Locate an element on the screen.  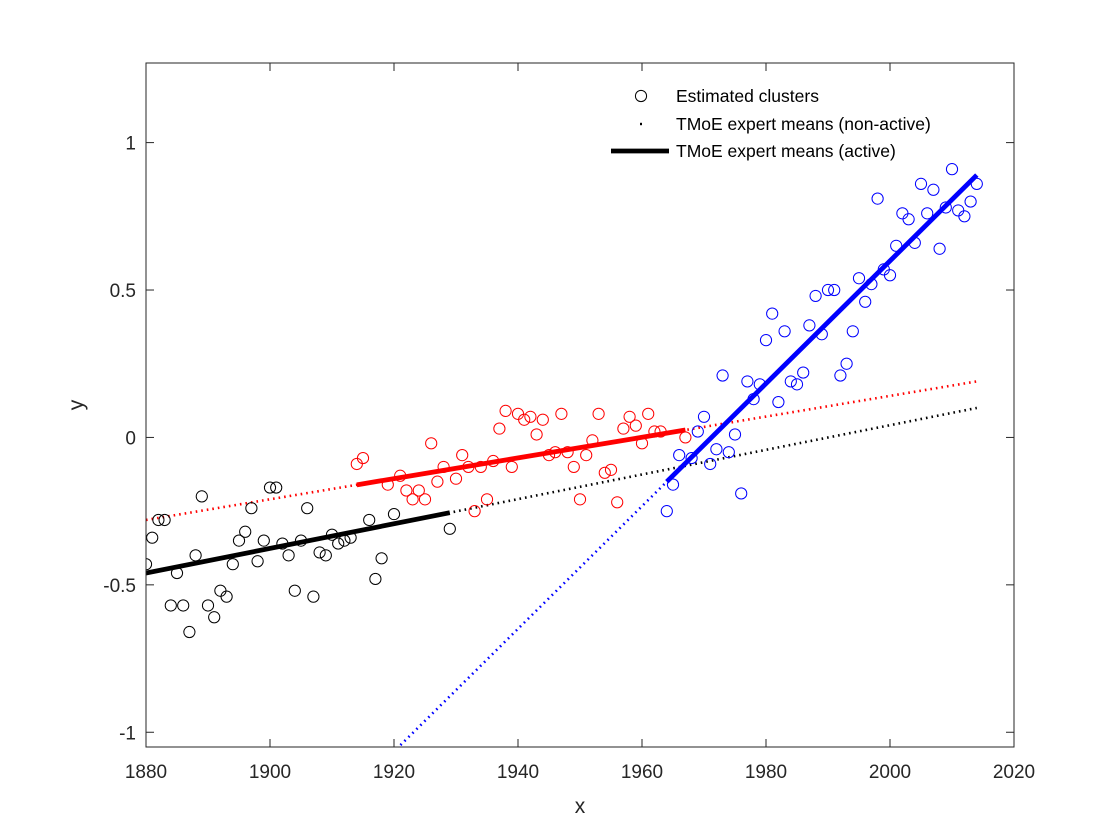
y-tick-label: 0.5 is located at coordinates (123, 291).